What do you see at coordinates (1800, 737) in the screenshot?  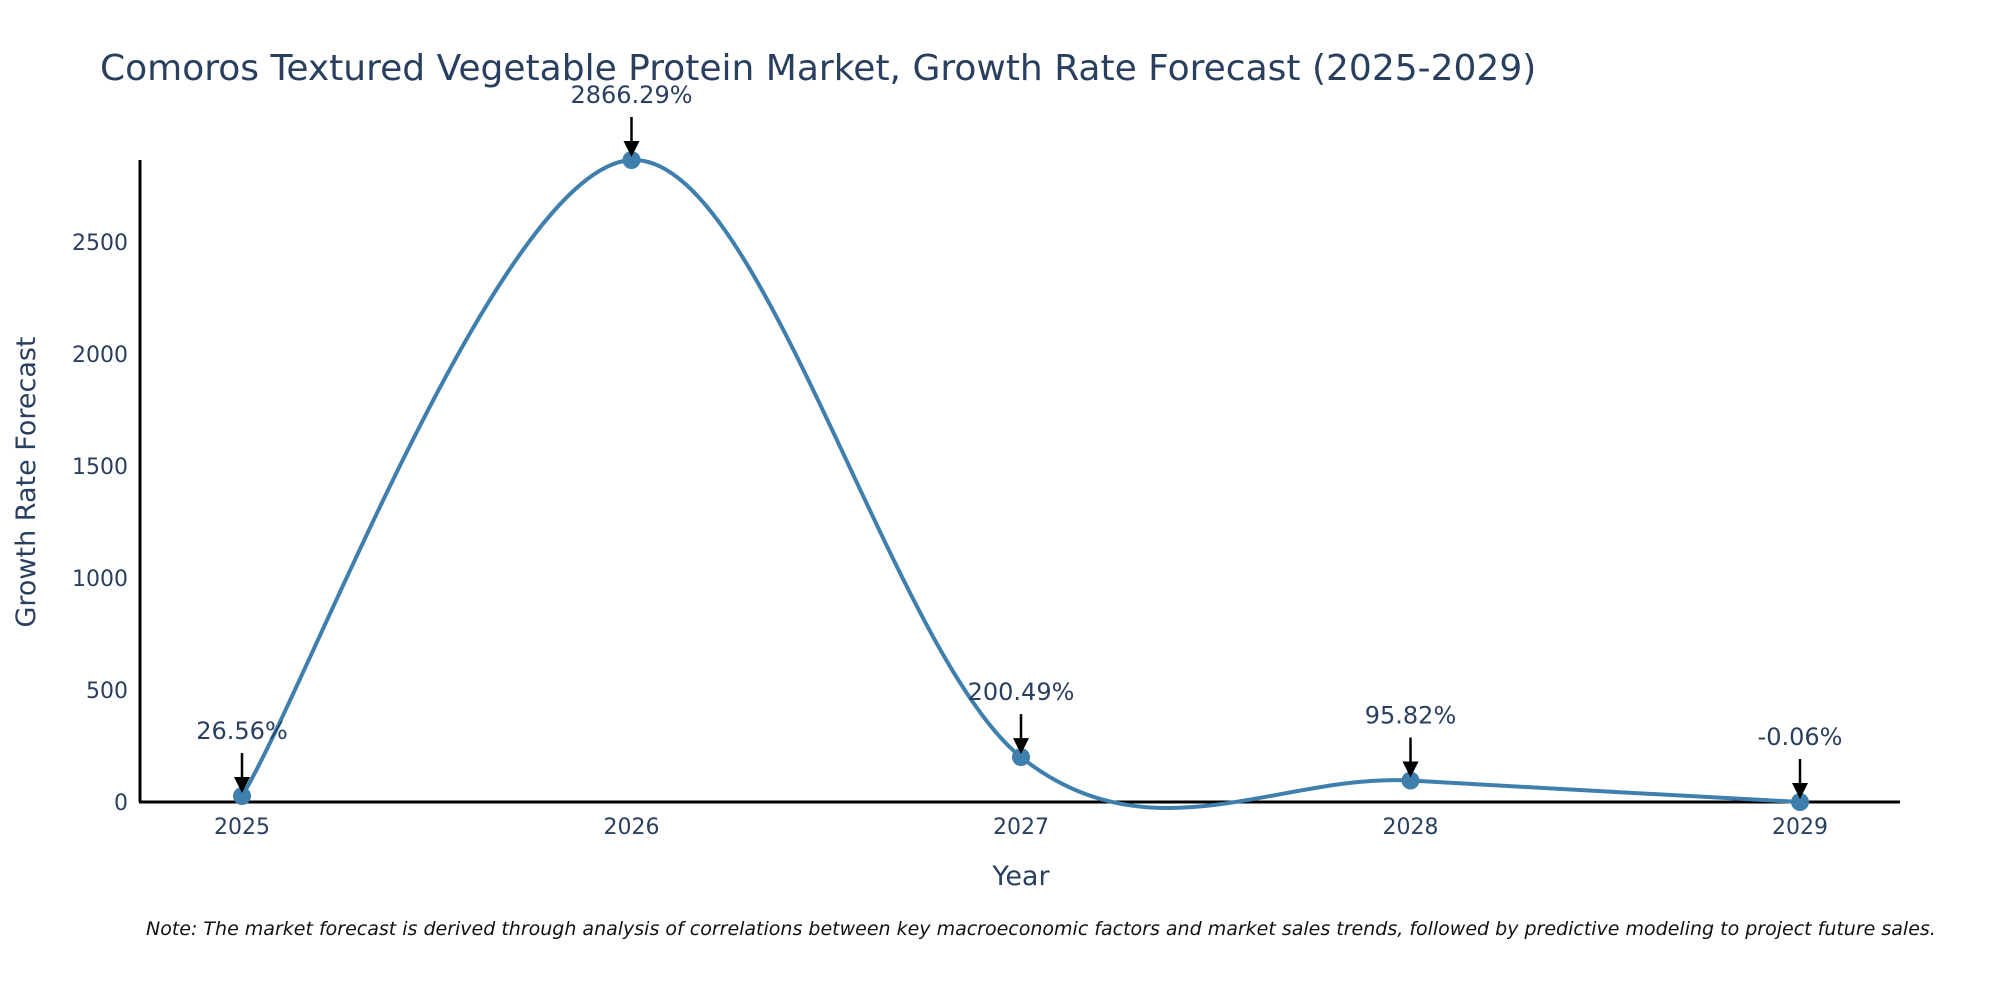 I see `annotation-label-2029: -0.06%` at bounding box center [1800, 737].